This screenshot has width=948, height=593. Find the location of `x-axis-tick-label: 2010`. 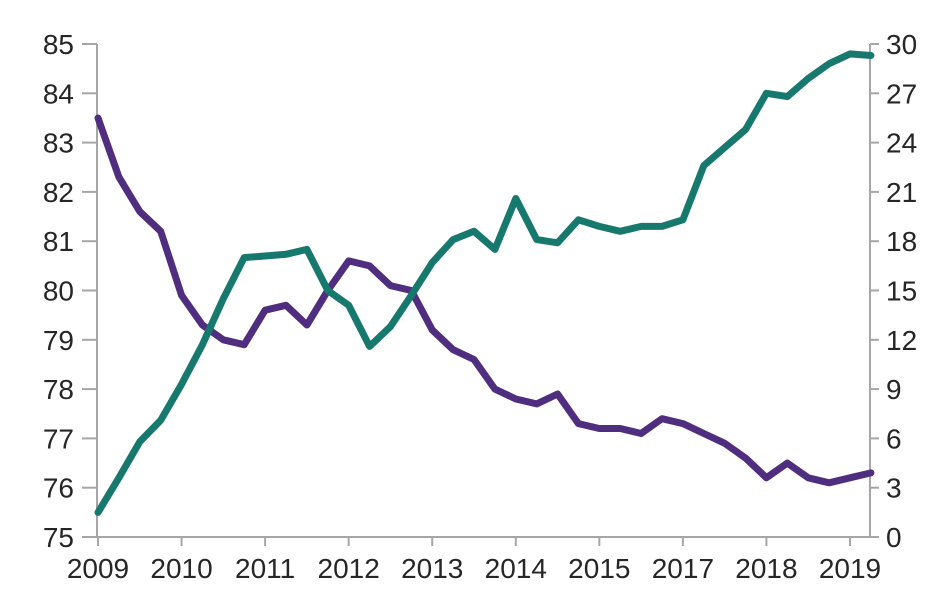

x-axis-tick-label: 2010 is located at coordinates (181, 568).